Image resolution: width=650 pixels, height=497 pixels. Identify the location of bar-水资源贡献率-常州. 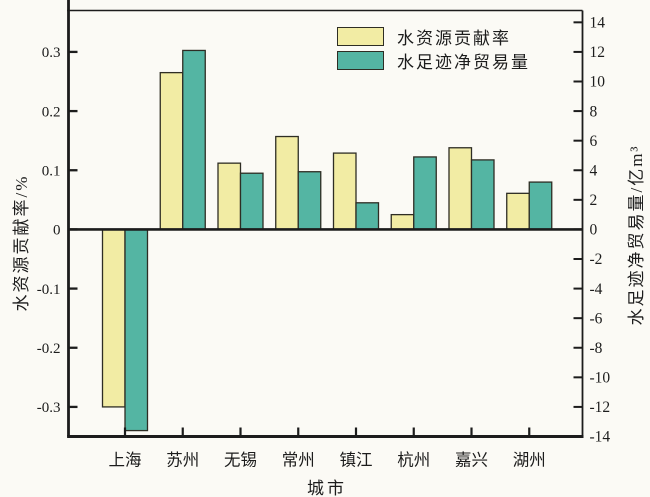
(287, 183).